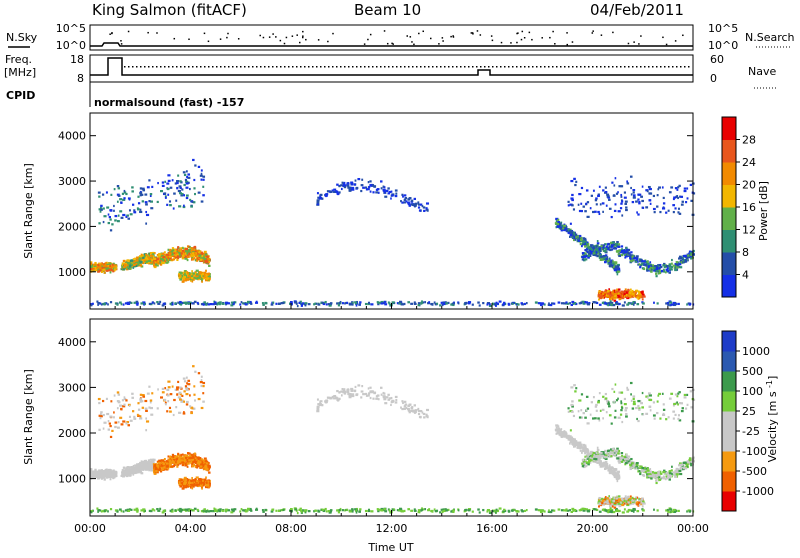  What do you see at coordinates (762, 71) in the screenshot?
I see `nave-label: Nave` at bounding box center [762, 71].